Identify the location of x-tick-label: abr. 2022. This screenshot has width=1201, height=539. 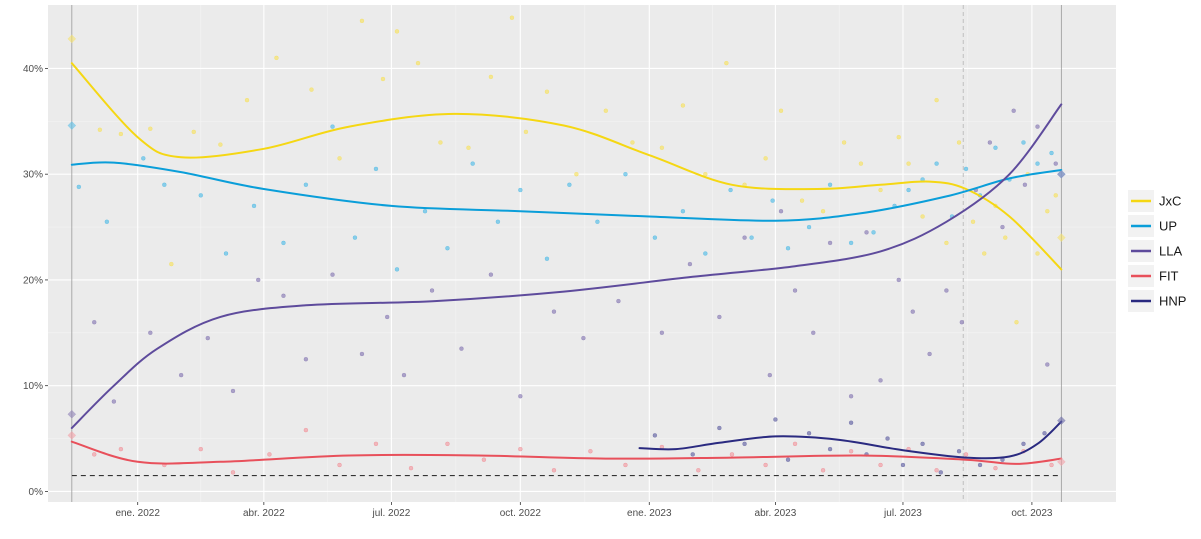
(264, 513).